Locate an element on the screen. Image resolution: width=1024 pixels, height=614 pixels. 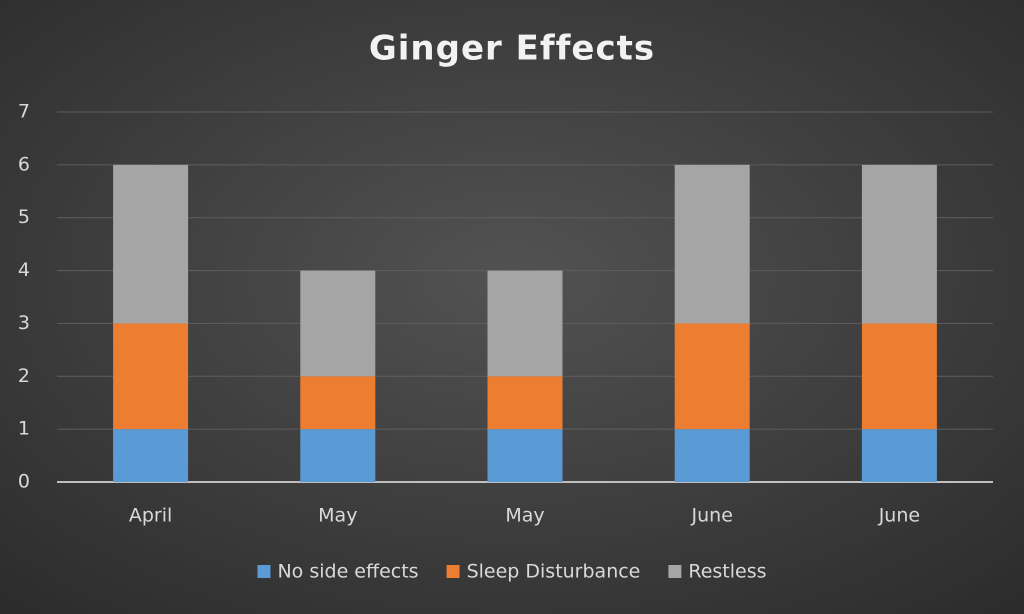
legend-label: Sleep Disturbance is located at coordinates (554, 572).